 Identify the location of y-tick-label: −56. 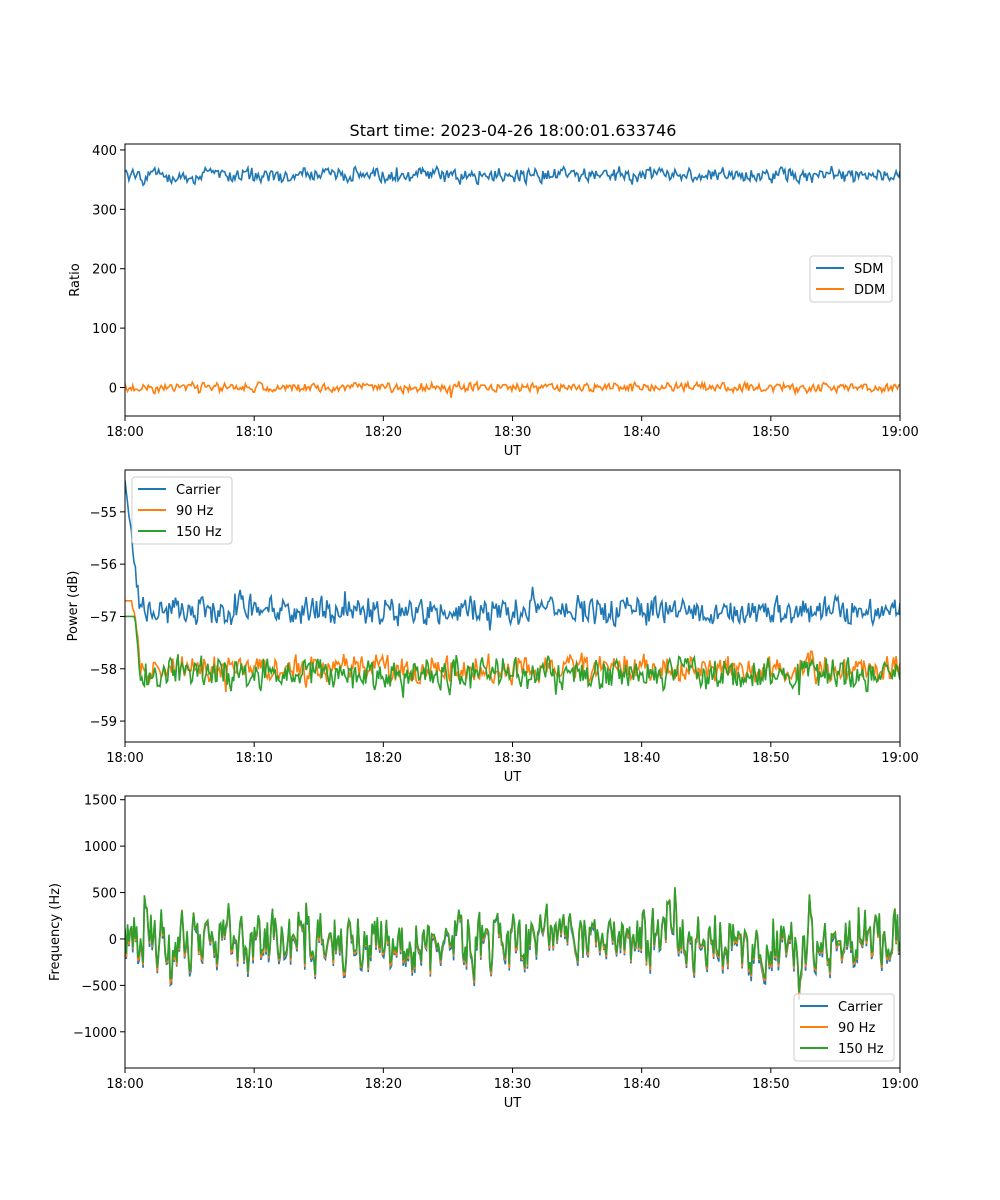
(103, 565).